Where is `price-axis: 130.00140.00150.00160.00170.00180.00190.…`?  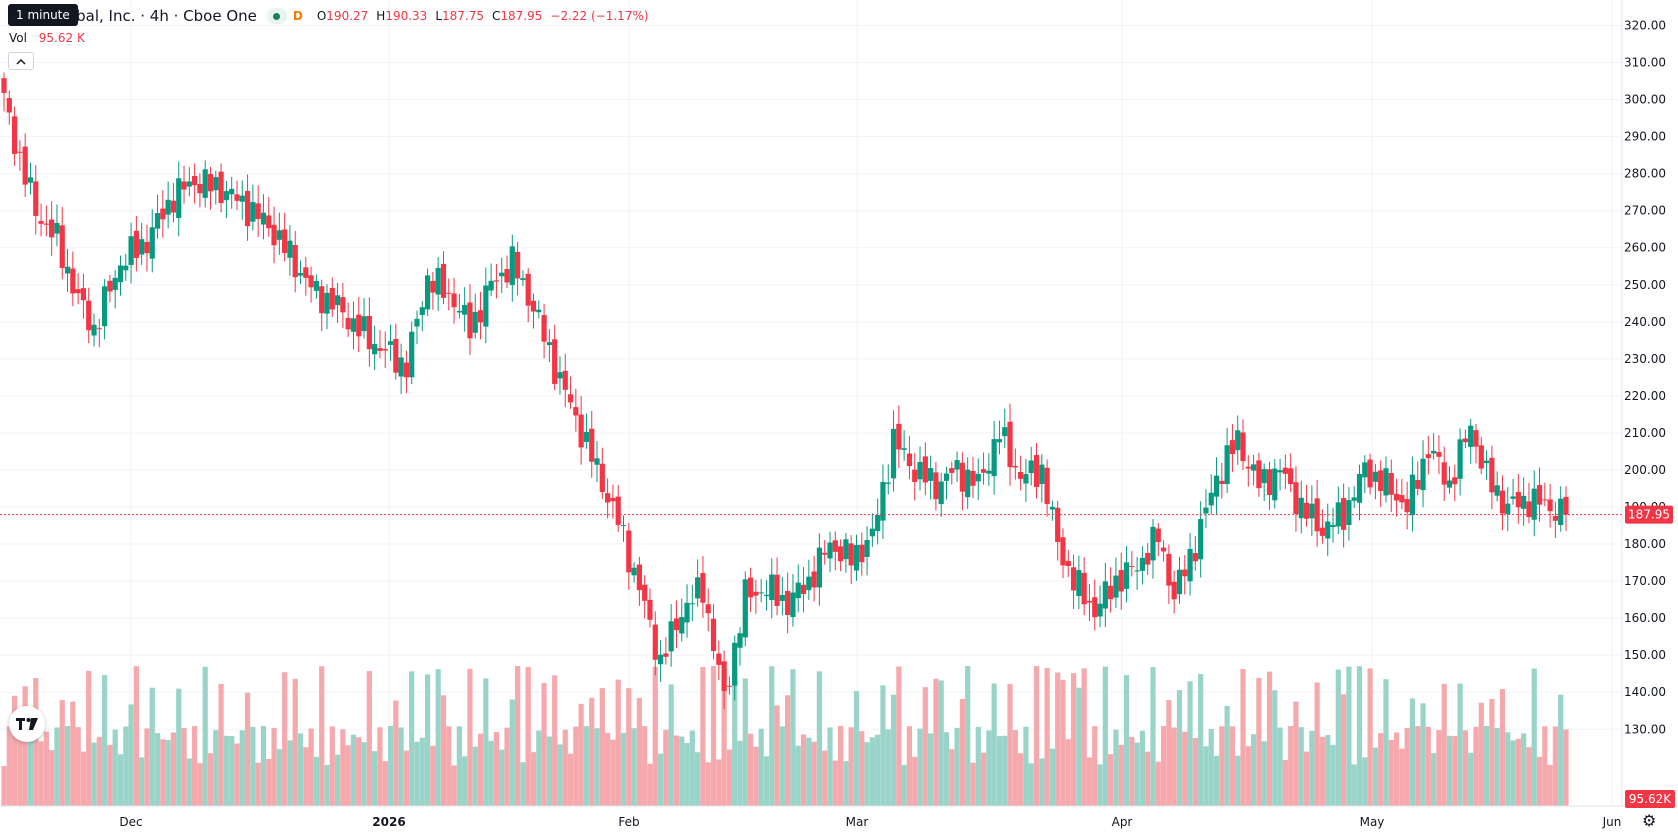
price-axis: 130.00140.00150.00160.00170.00180.00190.… is located at coordinates (1645, 378).